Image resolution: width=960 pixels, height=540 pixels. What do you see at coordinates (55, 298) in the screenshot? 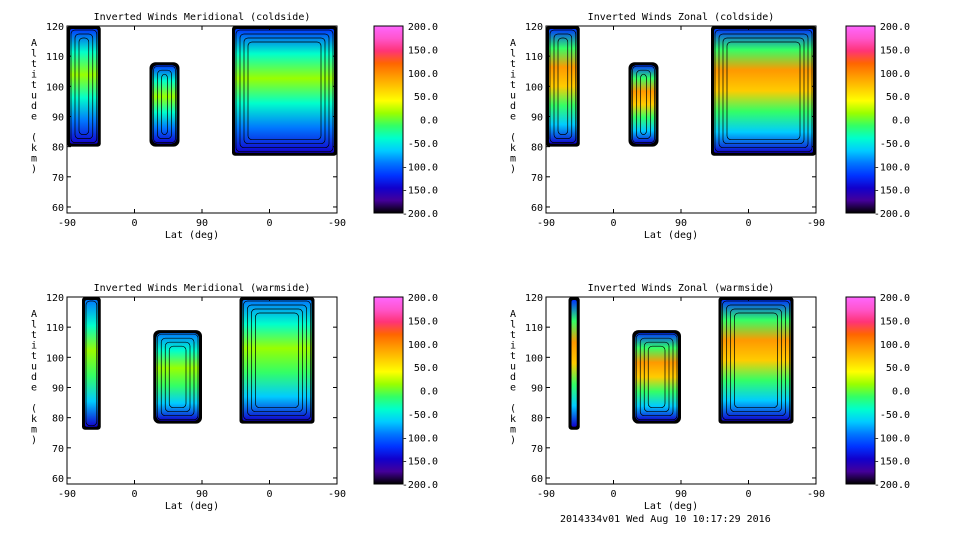
I see `y-tick-label: 120` at bounding box center [55, 298].